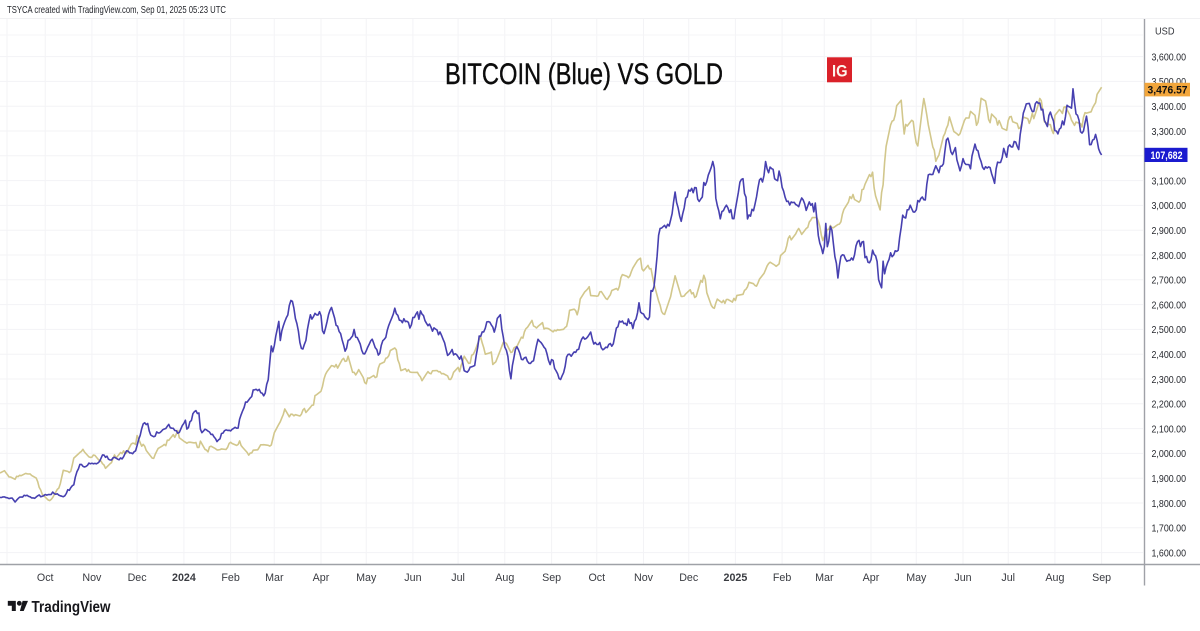 This screenshot has width=1200, height=631. What do you see at coordinates (736, 578) in the screenshot?
I see `svg-text: 2025` at bounding box center [736, 578].